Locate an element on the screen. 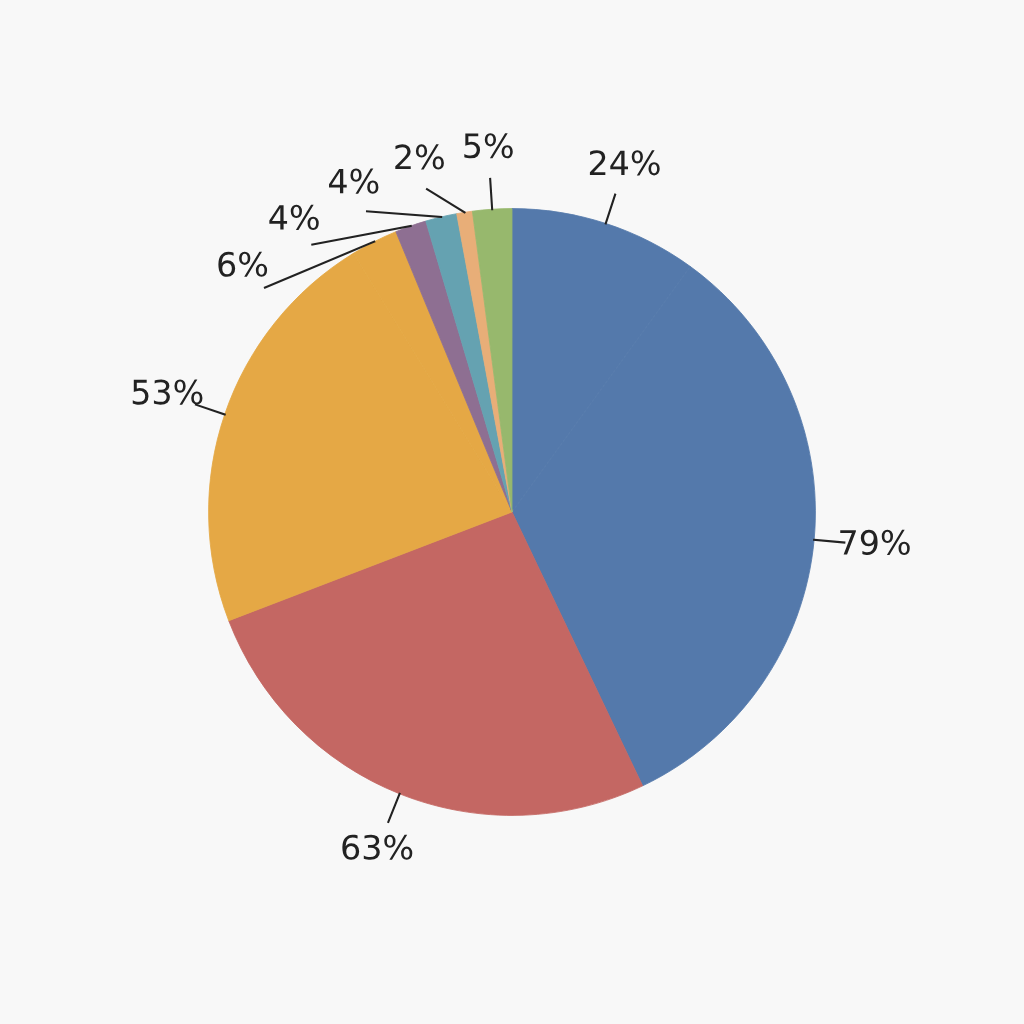 The width and height of the screenshot is (1024, 1024). data-label: 2% is located at coordinates (419, 157).